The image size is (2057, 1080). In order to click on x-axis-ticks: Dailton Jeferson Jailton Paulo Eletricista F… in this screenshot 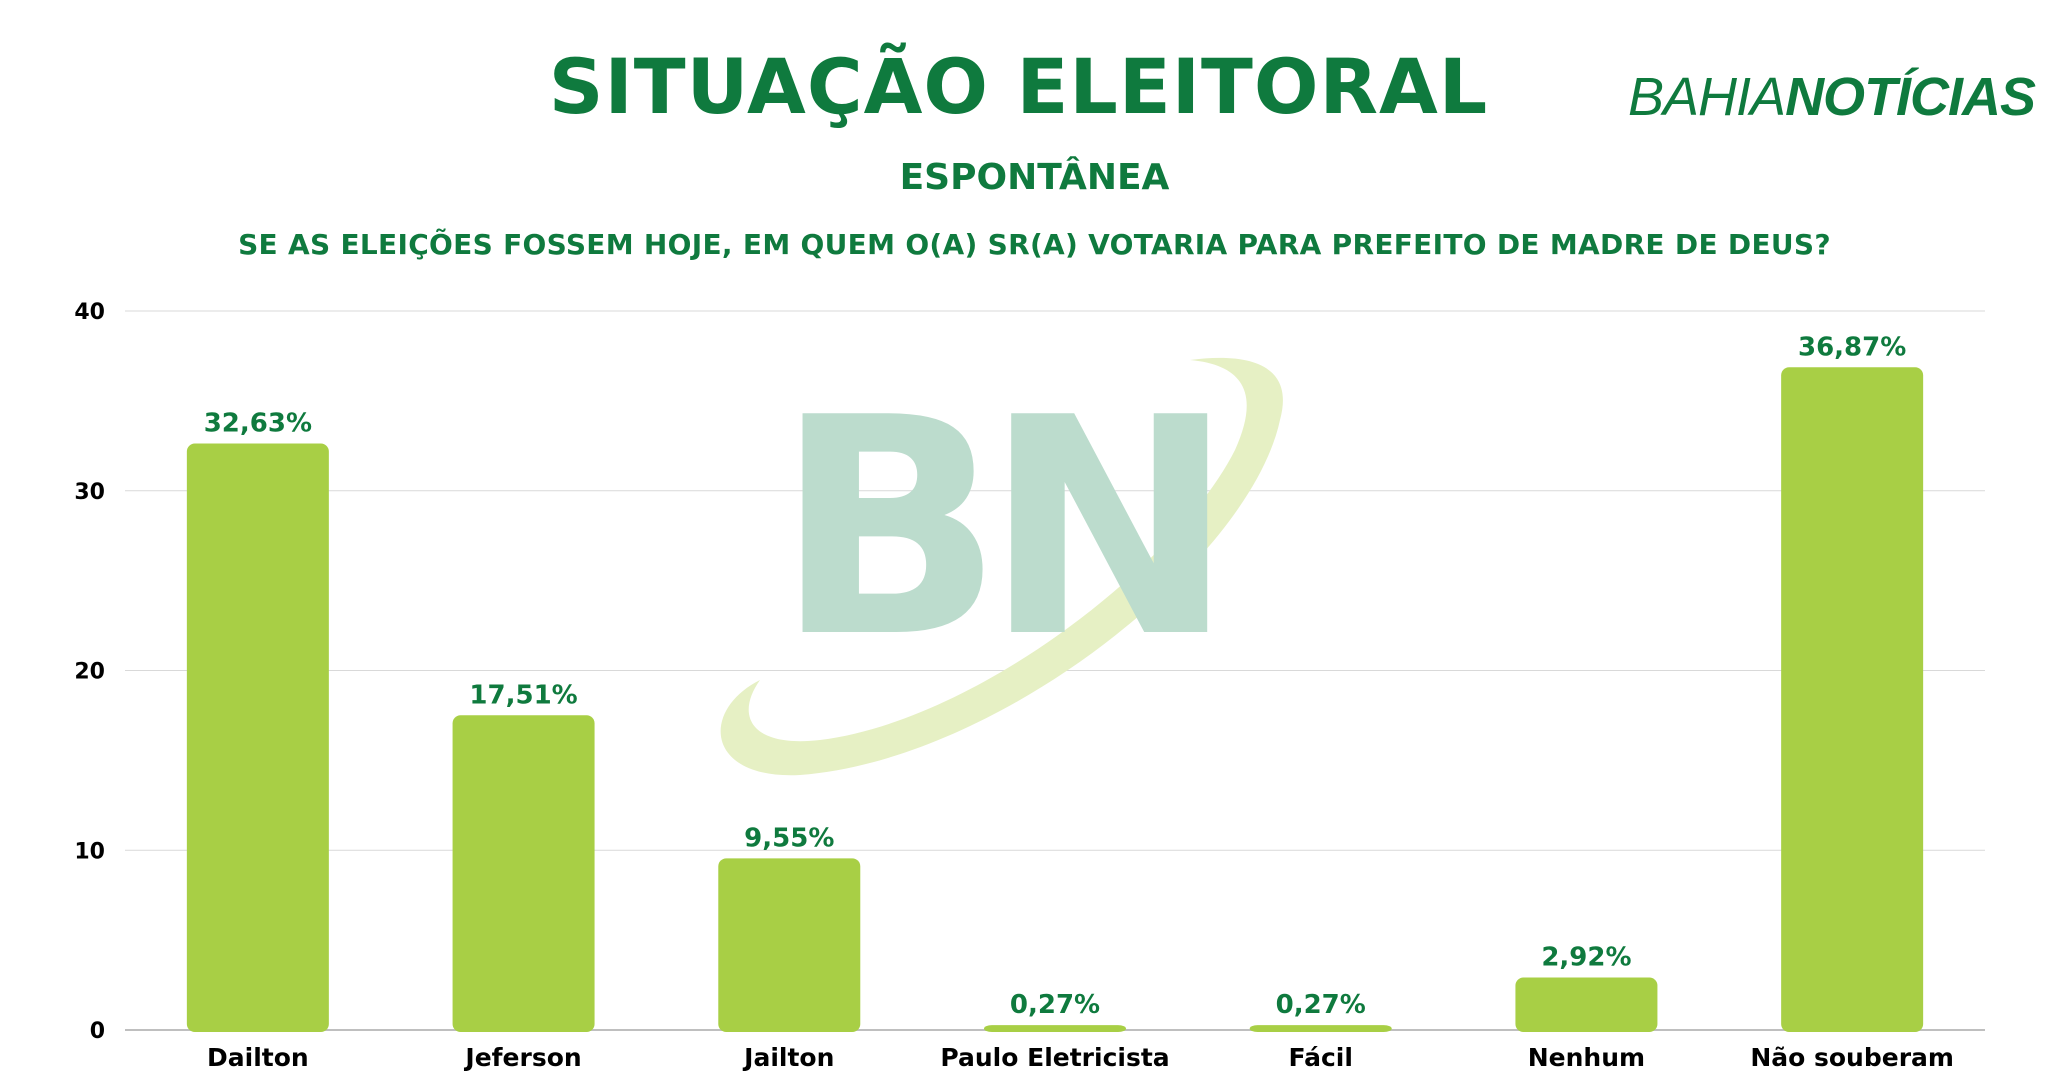, I will do `click(1080, 1057)`.